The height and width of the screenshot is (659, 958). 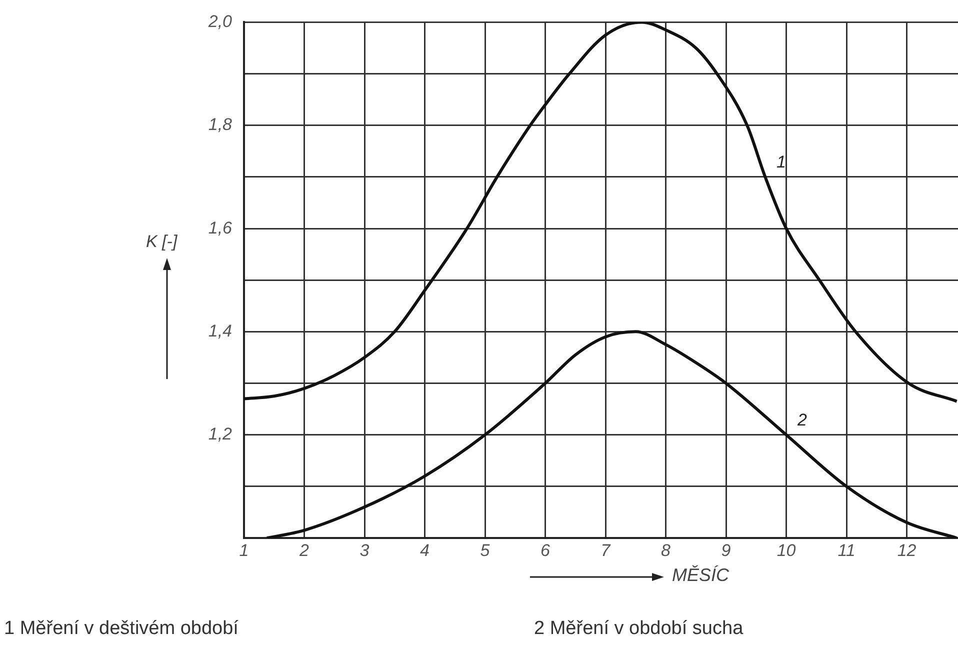 I want to click on x-tick-label: 10, so click(x=786, y=550).